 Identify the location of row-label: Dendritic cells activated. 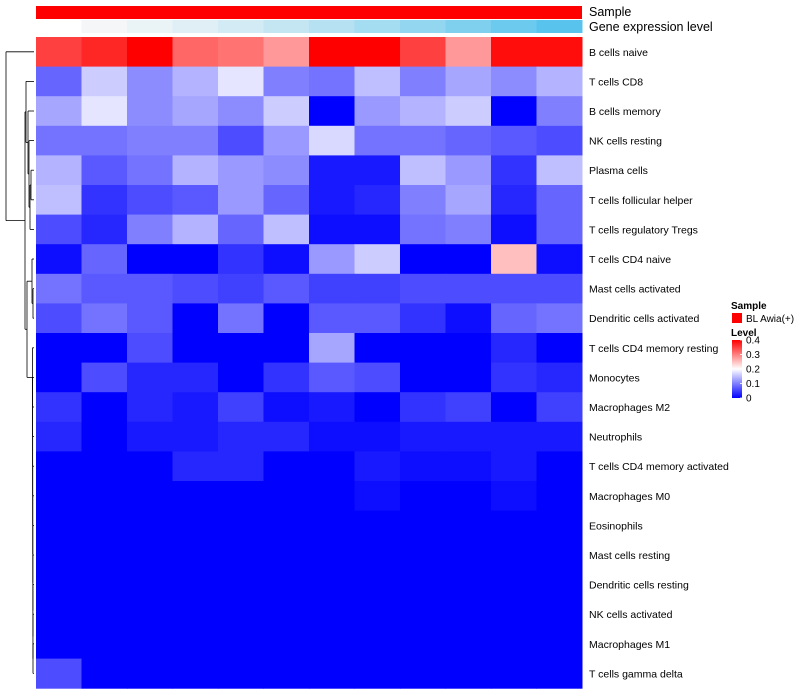
(644, 319).